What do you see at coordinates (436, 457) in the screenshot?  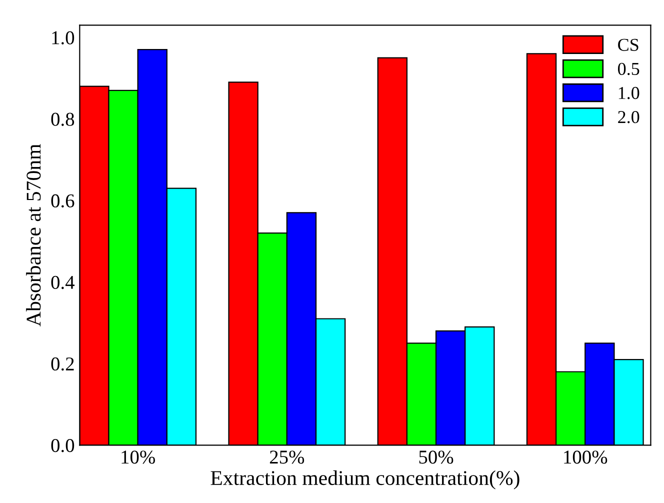 I see `x-tick-label: 50%` at bounding box center [436, 457].